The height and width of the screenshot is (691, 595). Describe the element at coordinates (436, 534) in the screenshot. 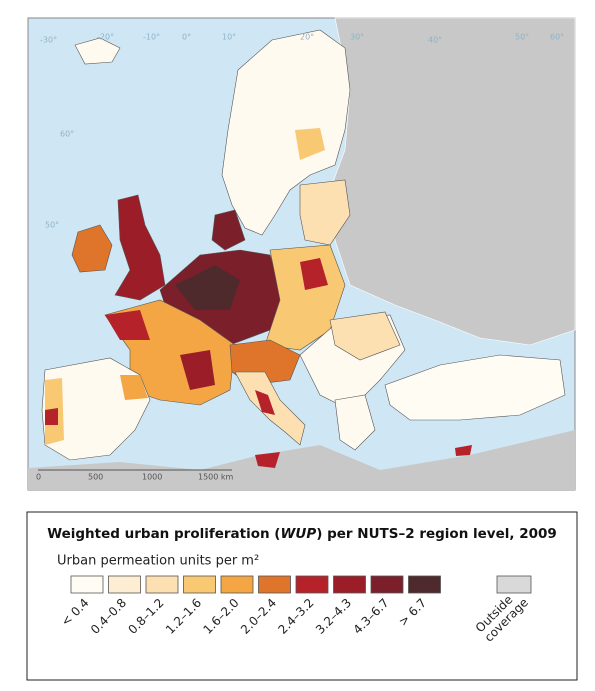

I see `title-part: ) per NUTS–2 region level, 2009` at that location.